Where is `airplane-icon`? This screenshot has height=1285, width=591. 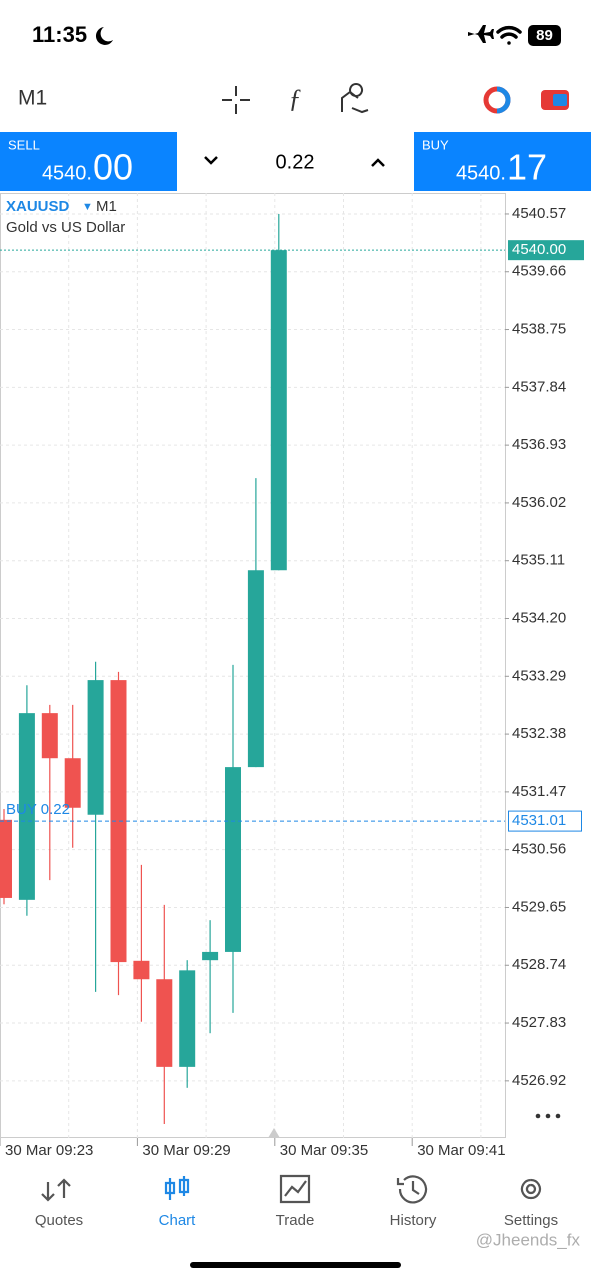 airplane-icon is located at coordinates (481, 34).